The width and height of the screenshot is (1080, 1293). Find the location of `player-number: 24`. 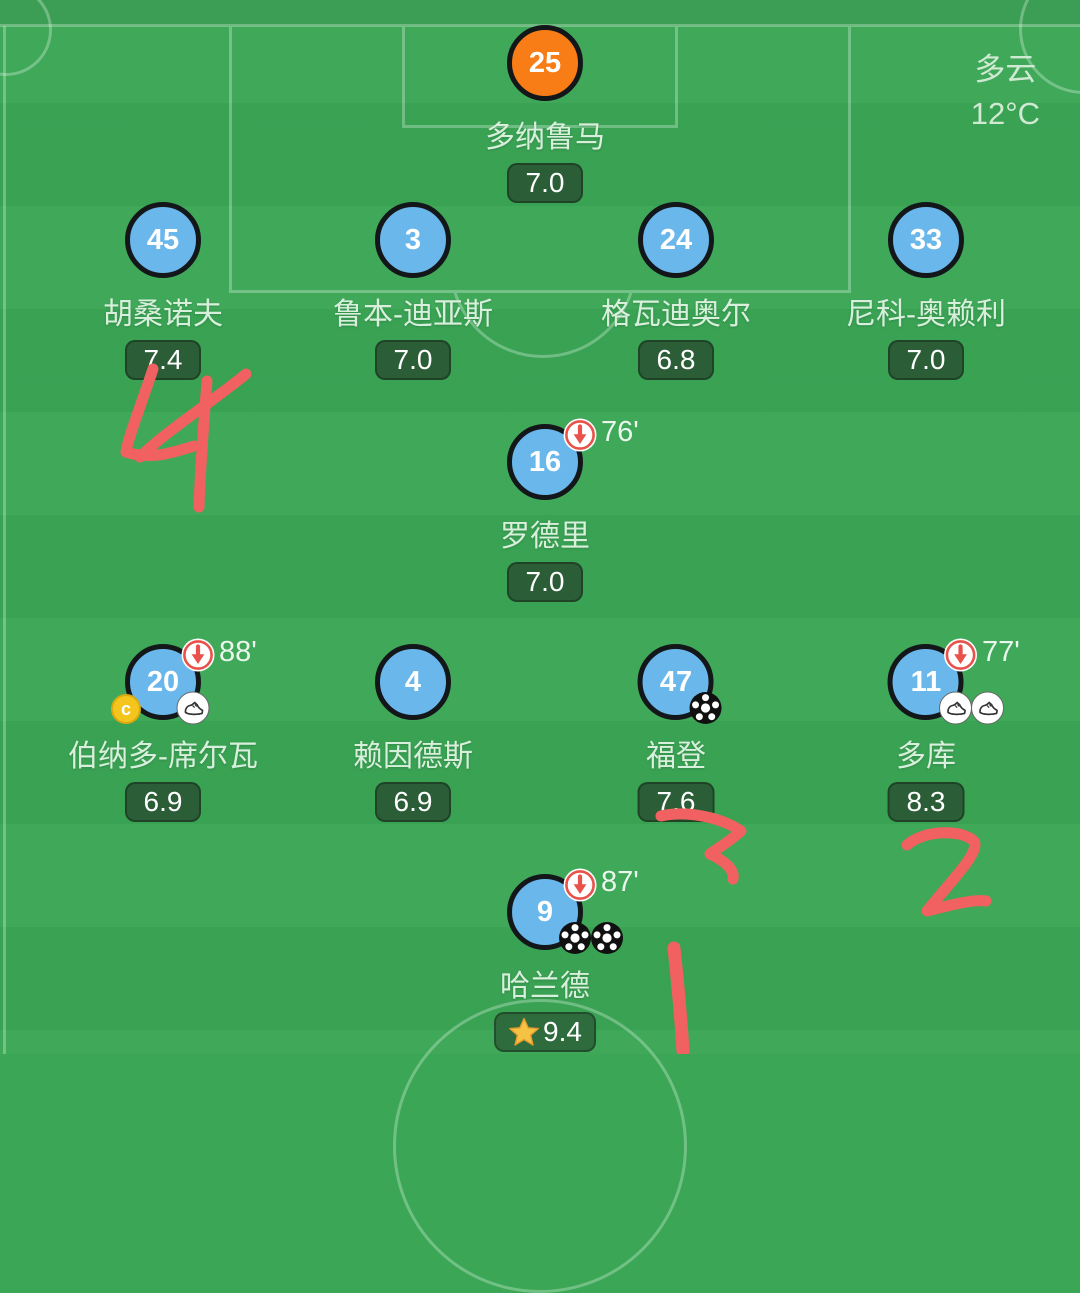

player-number: 24 is located at coordinates (676, 239).